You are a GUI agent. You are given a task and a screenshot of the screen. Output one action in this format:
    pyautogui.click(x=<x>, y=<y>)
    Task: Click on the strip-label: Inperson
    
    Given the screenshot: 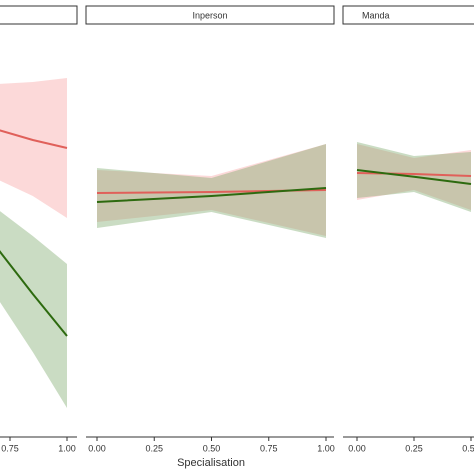 What is the action you would take?
    pyautogui.click(x=209, y=15)
    